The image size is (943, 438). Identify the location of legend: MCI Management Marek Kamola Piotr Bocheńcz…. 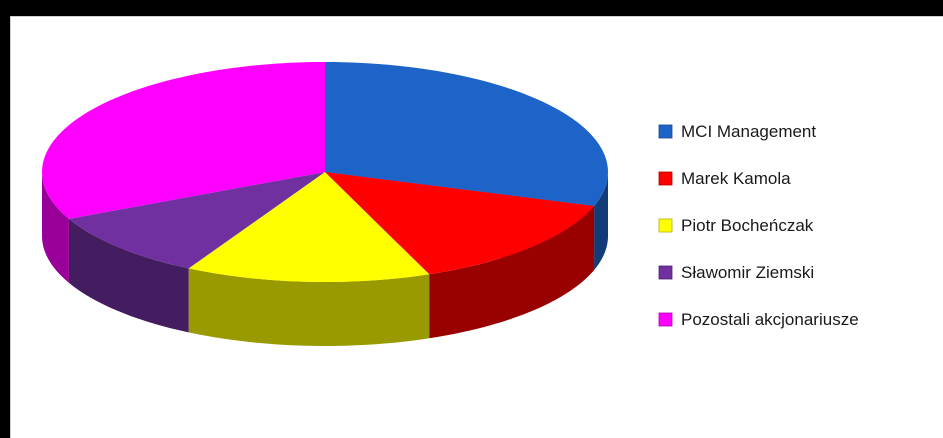
(758, 225).